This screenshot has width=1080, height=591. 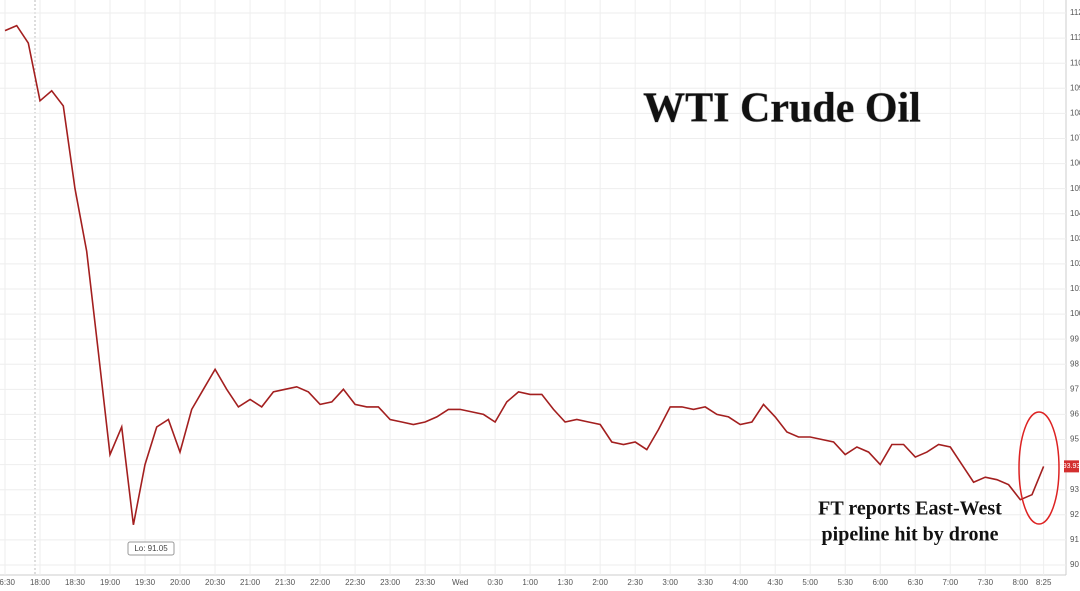 I want to click on x-tick-label: 2:30, so click(x=635, y=582).